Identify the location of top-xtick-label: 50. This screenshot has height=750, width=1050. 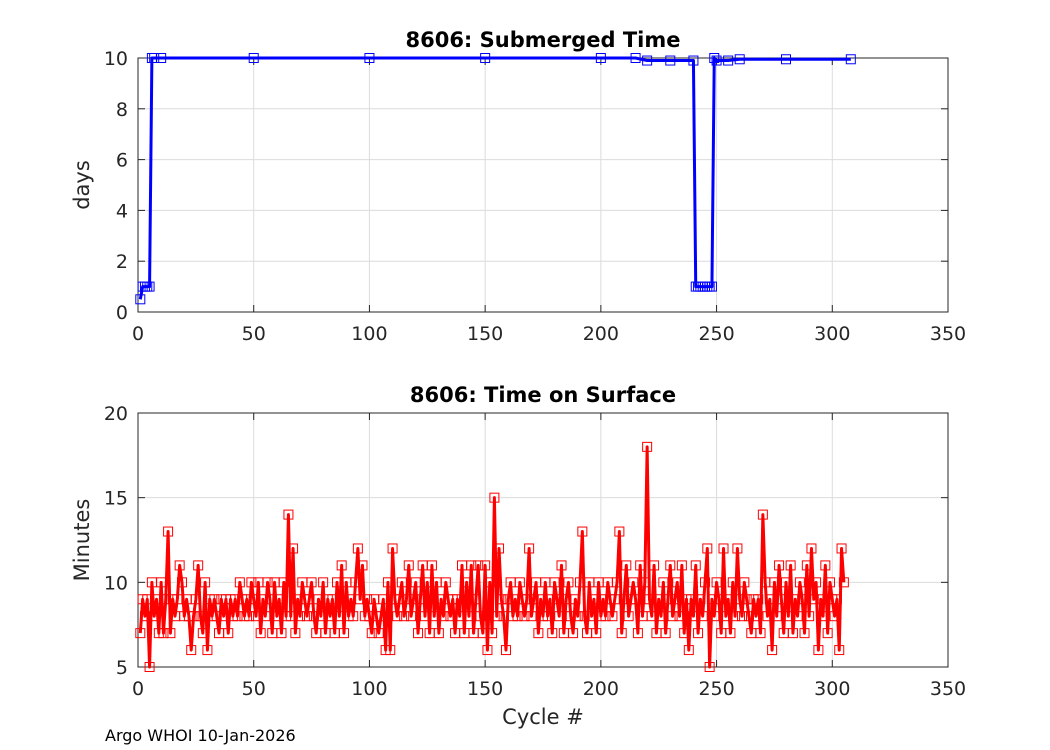
(254, 334).